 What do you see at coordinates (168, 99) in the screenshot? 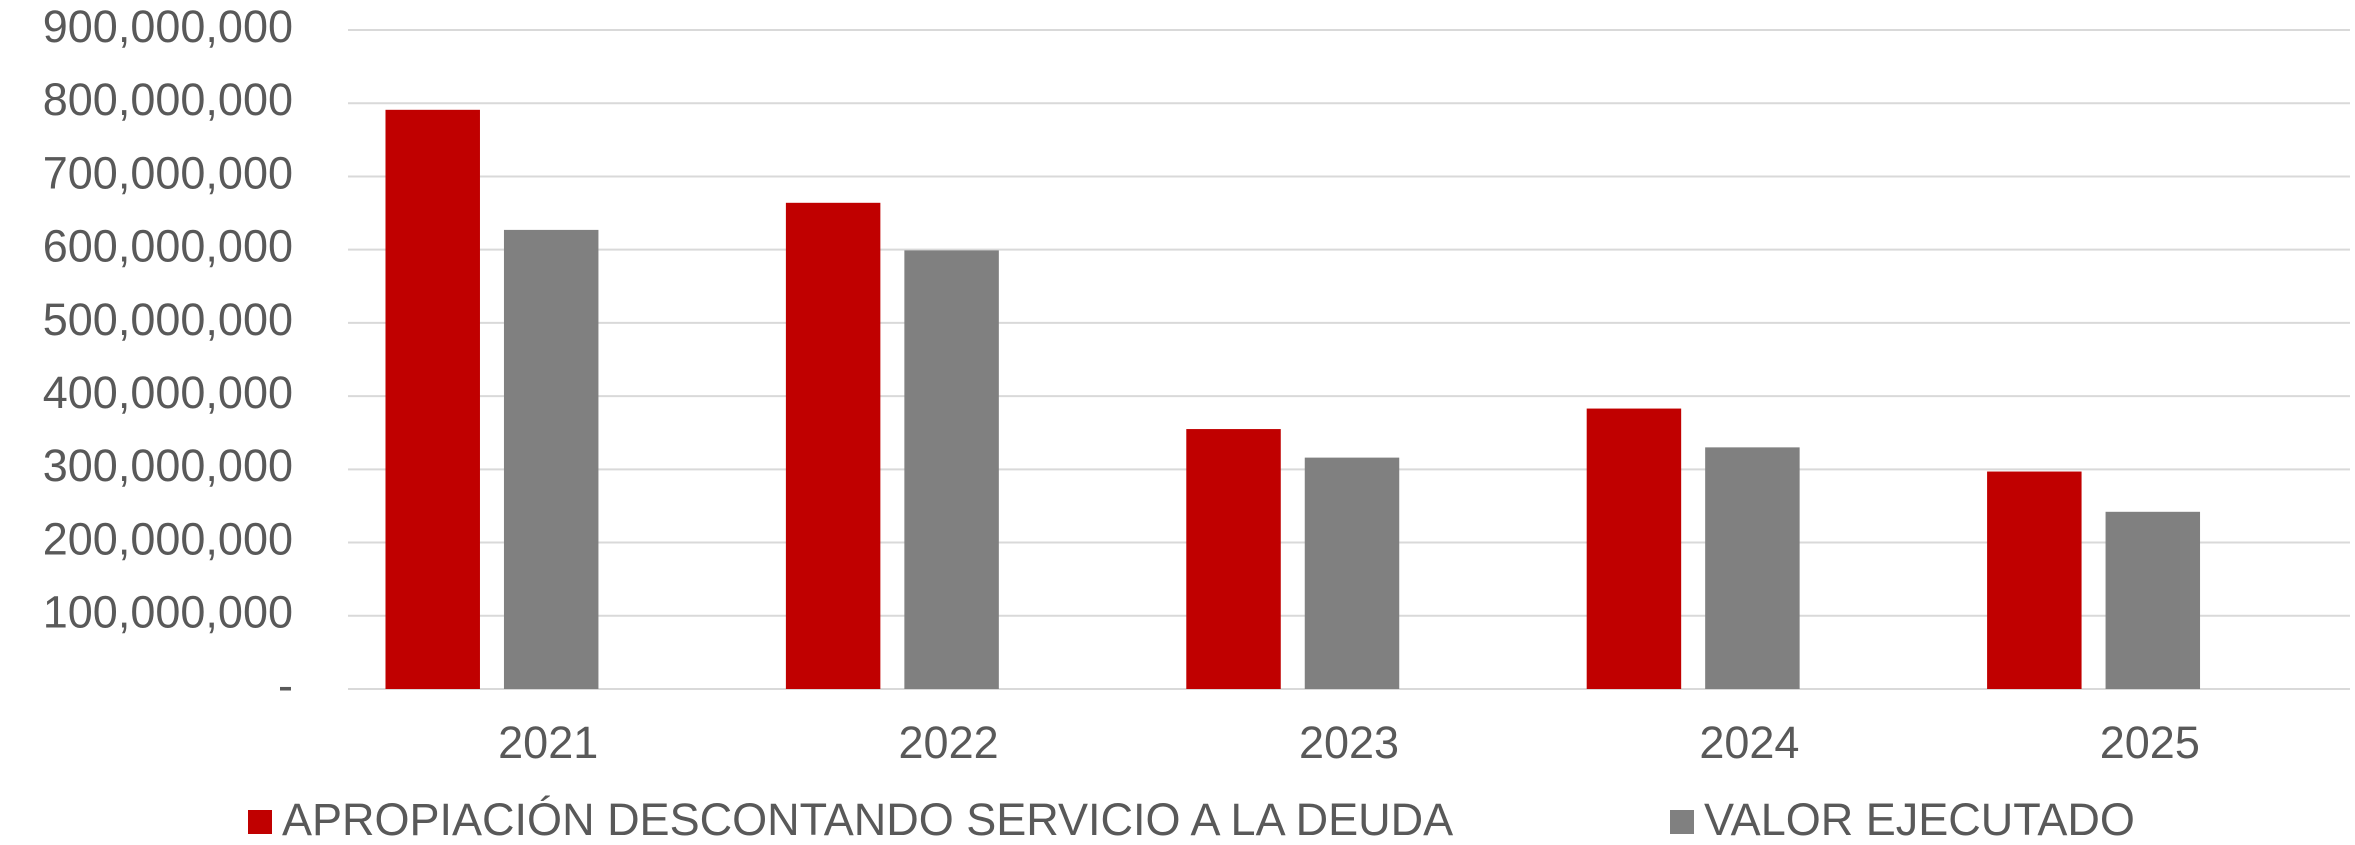
I see `y-tick-label: 800,000,000` at bounding box center [168, 99].